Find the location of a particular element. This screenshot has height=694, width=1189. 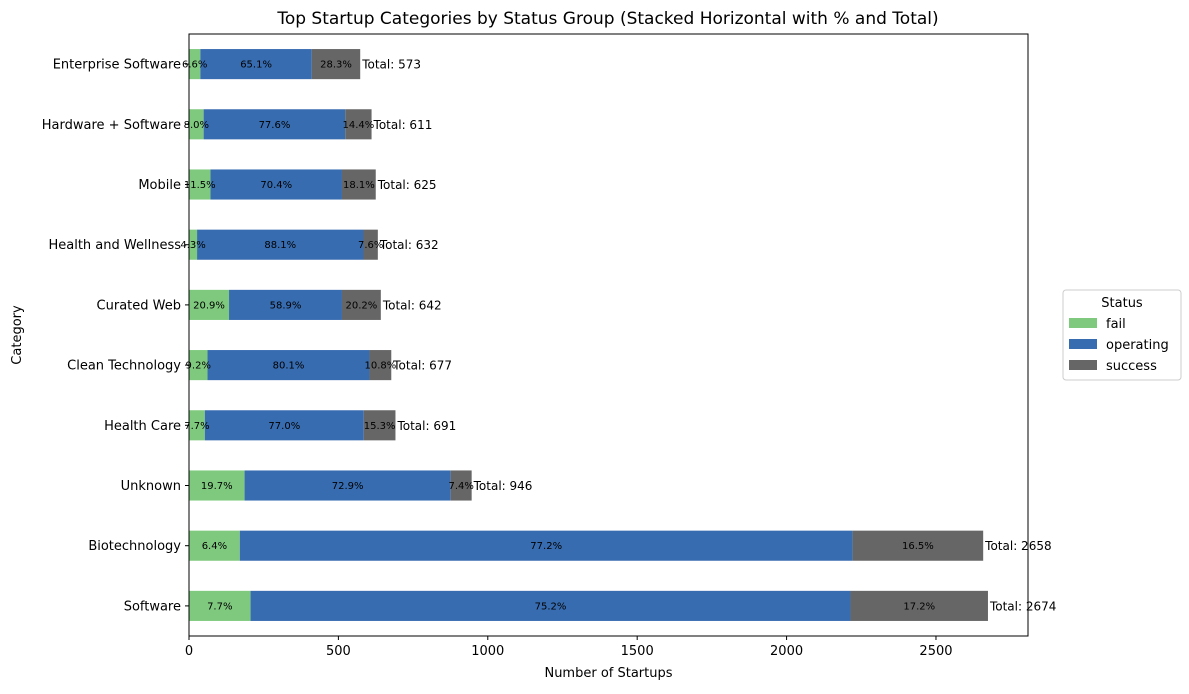

percent-label-success-3: 15.3% is located at coordinates (380, 426).